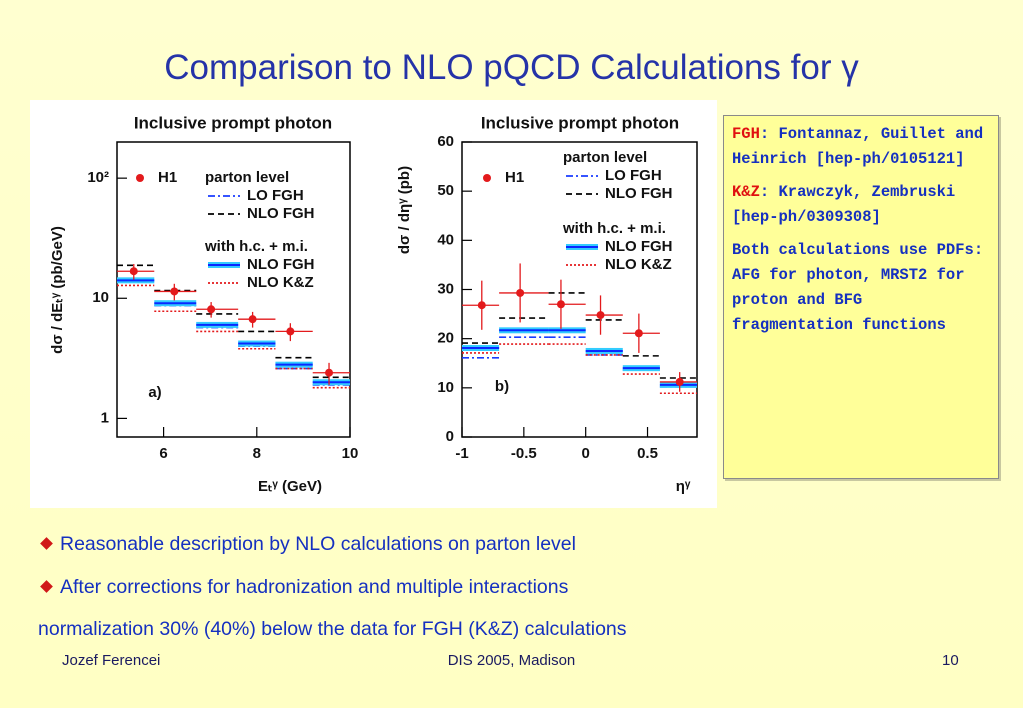  What do you see at coordinates (290, 486) in the screenshot?
I see `x-axis-label: Eₜᵞ (GeV)` at bounding box center [290, 486].